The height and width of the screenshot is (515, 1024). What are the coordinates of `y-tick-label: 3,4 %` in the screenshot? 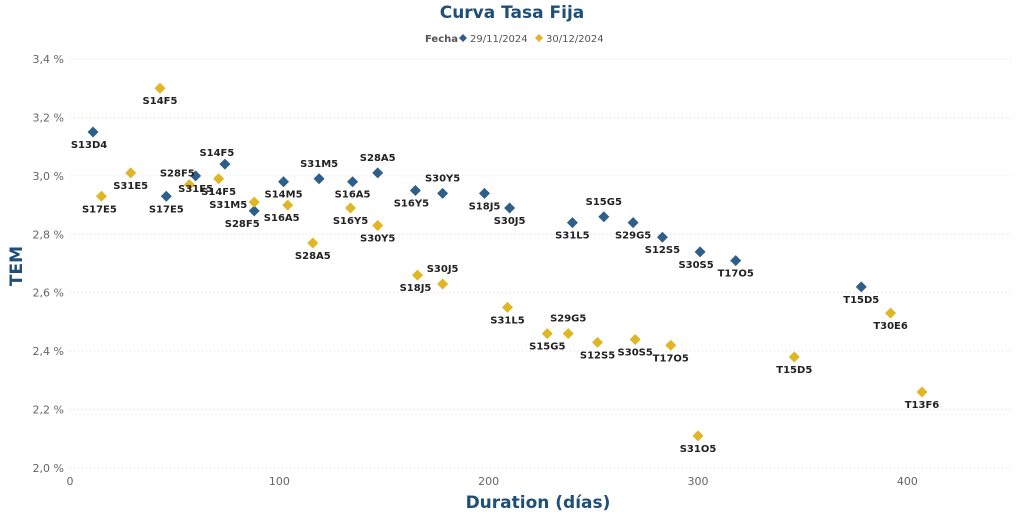 It's located at (48, 59).